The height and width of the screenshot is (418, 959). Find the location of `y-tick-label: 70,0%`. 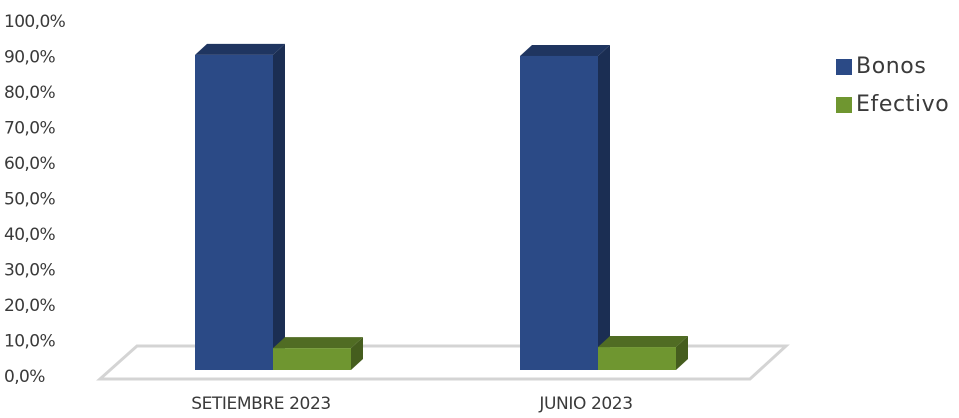

y-tick-label: 70,0% is located at coordinates (29, 129).